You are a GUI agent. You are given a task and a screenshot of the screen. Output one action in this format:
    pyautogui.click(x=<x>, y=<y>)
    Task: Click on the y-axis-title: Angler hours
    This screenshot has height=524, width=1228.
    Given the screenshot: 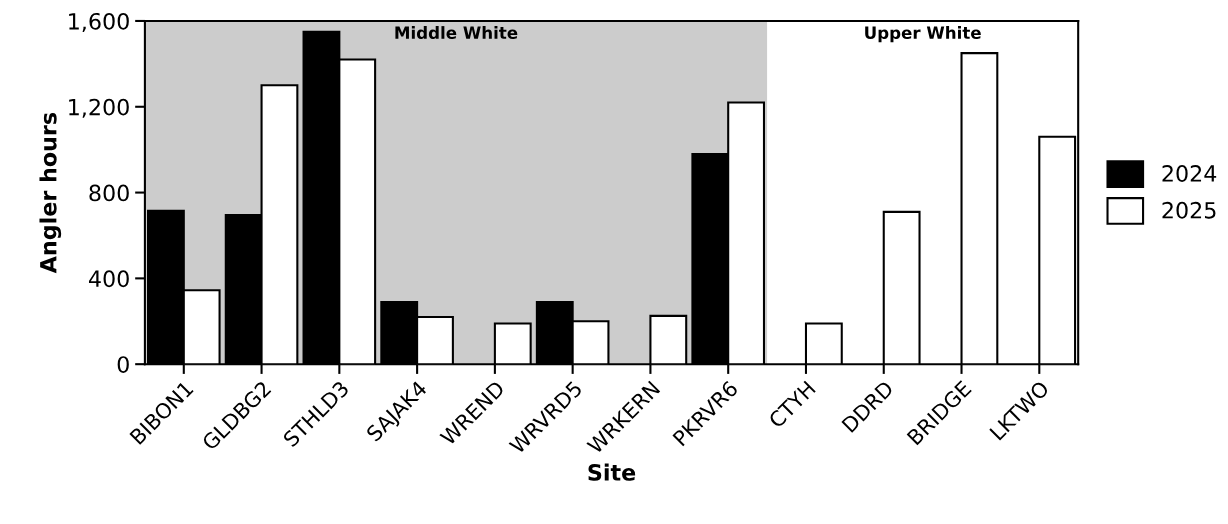 What is the action you would take?
    pyautogui.click(x=50, y=193)
    